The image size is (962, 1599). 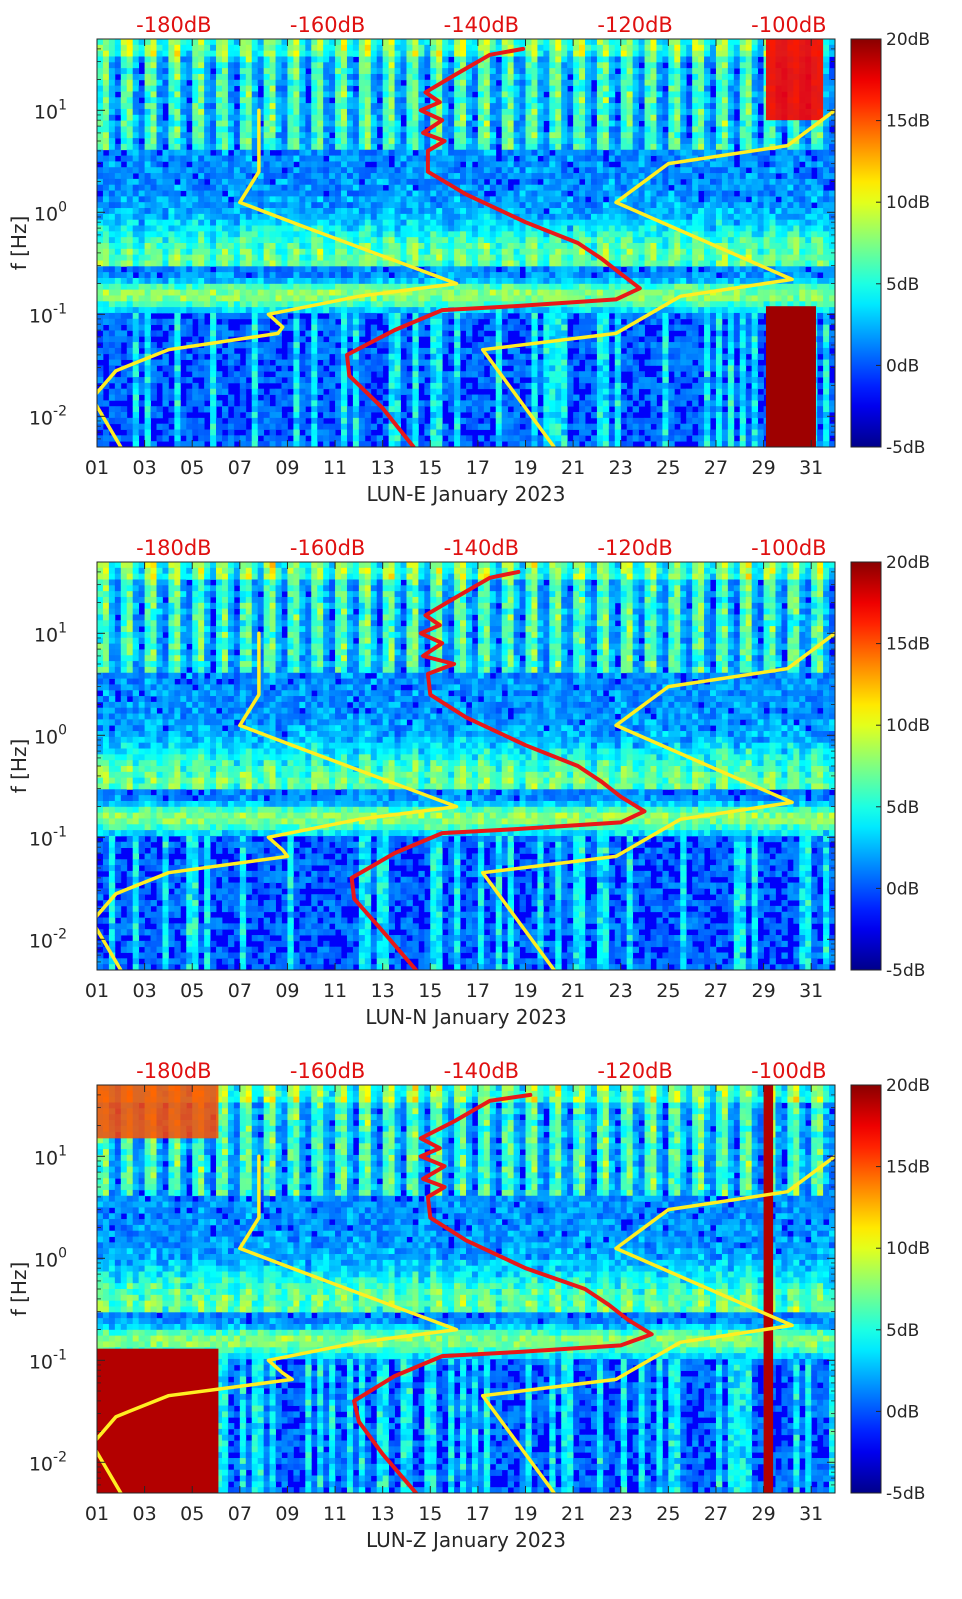 What do you see at coordinates (465, 494) in the screenshot?
I see `x-axis-label: LUN-E January 2023` at bounding box center [465, 494].